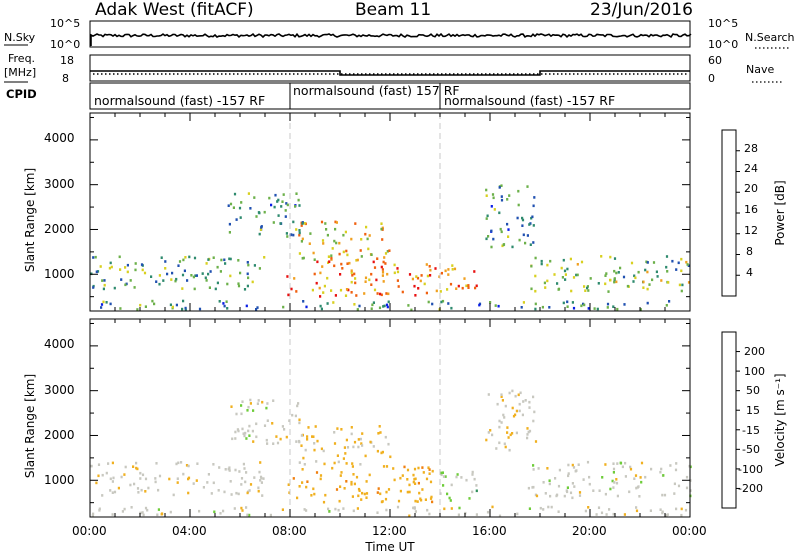 This screenshot has width=800, height=558. Describe the element at coordinates (20, 72) in the screenshot. I see `freq-unit: [MHz]` at that location.